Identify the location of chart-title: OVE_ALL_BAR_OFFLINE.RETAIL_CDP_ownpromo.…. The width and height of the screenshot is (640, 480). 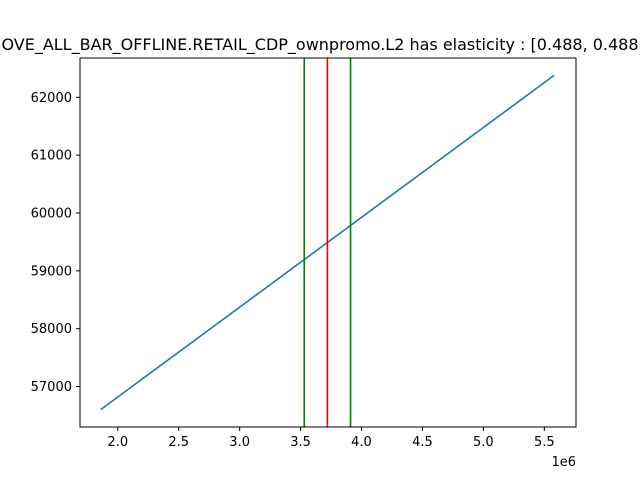
(319, 45).